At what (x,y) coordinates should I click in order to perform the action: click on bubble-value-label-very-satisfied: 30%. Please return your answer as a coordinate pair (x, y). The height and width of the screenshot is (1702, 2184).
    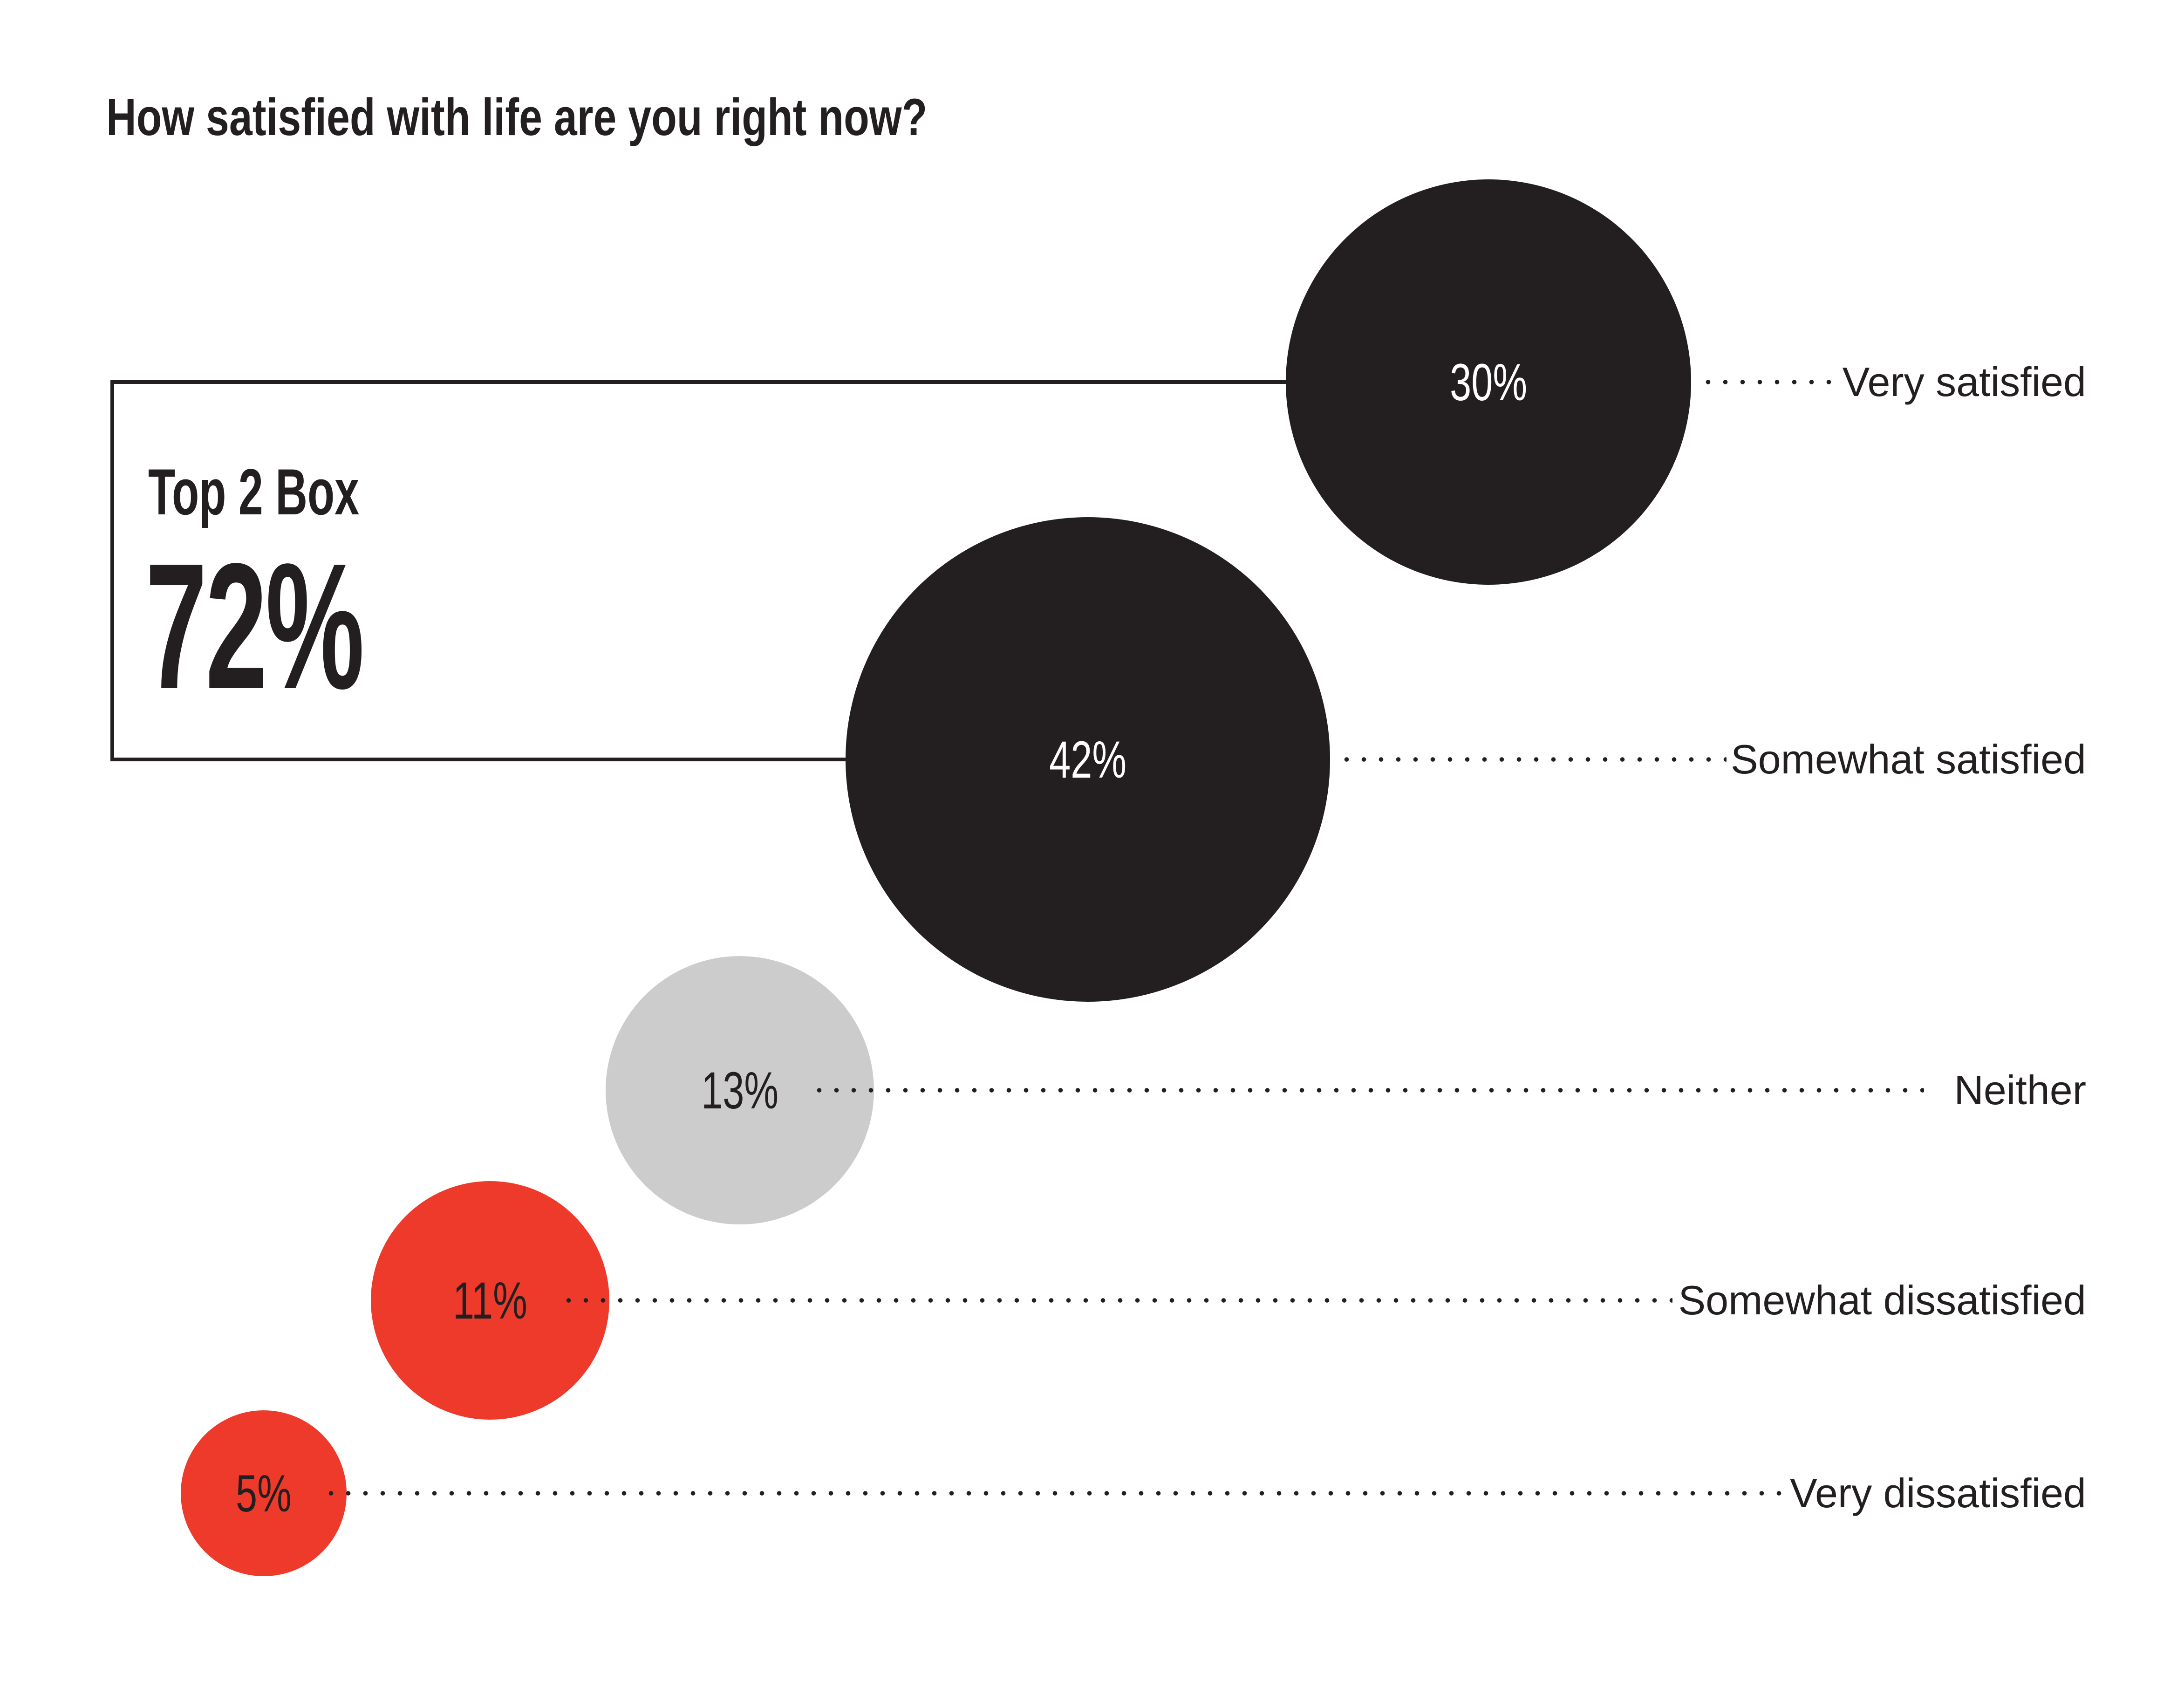
    Looking at the image, I should click on (1488, 382).